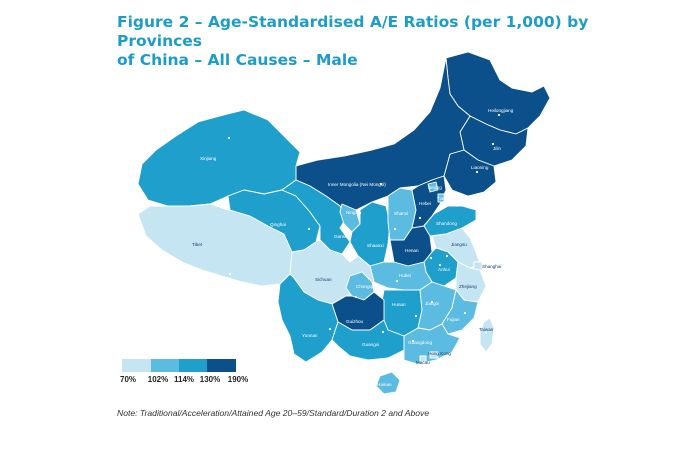  Describe the element at coordinates (323, 279) in the screenshot. I see `label-sichuan: Sichuan` at that location.